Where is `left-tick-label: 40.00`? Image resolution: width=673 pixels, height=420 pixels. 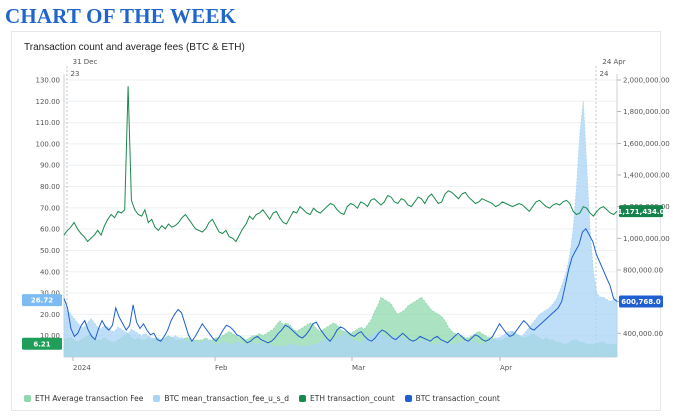 left-tick-label: 40.00 is located at coordinates (50, 272).